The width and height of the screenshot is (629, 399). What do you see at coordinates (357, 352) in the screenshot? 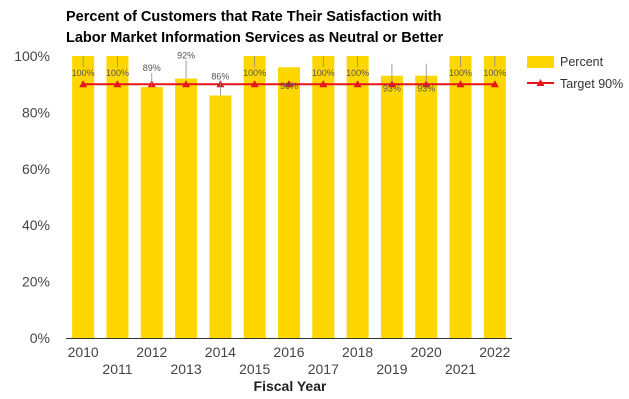
I see `x-tick-label: 2018` at bounding box center [357, 352].